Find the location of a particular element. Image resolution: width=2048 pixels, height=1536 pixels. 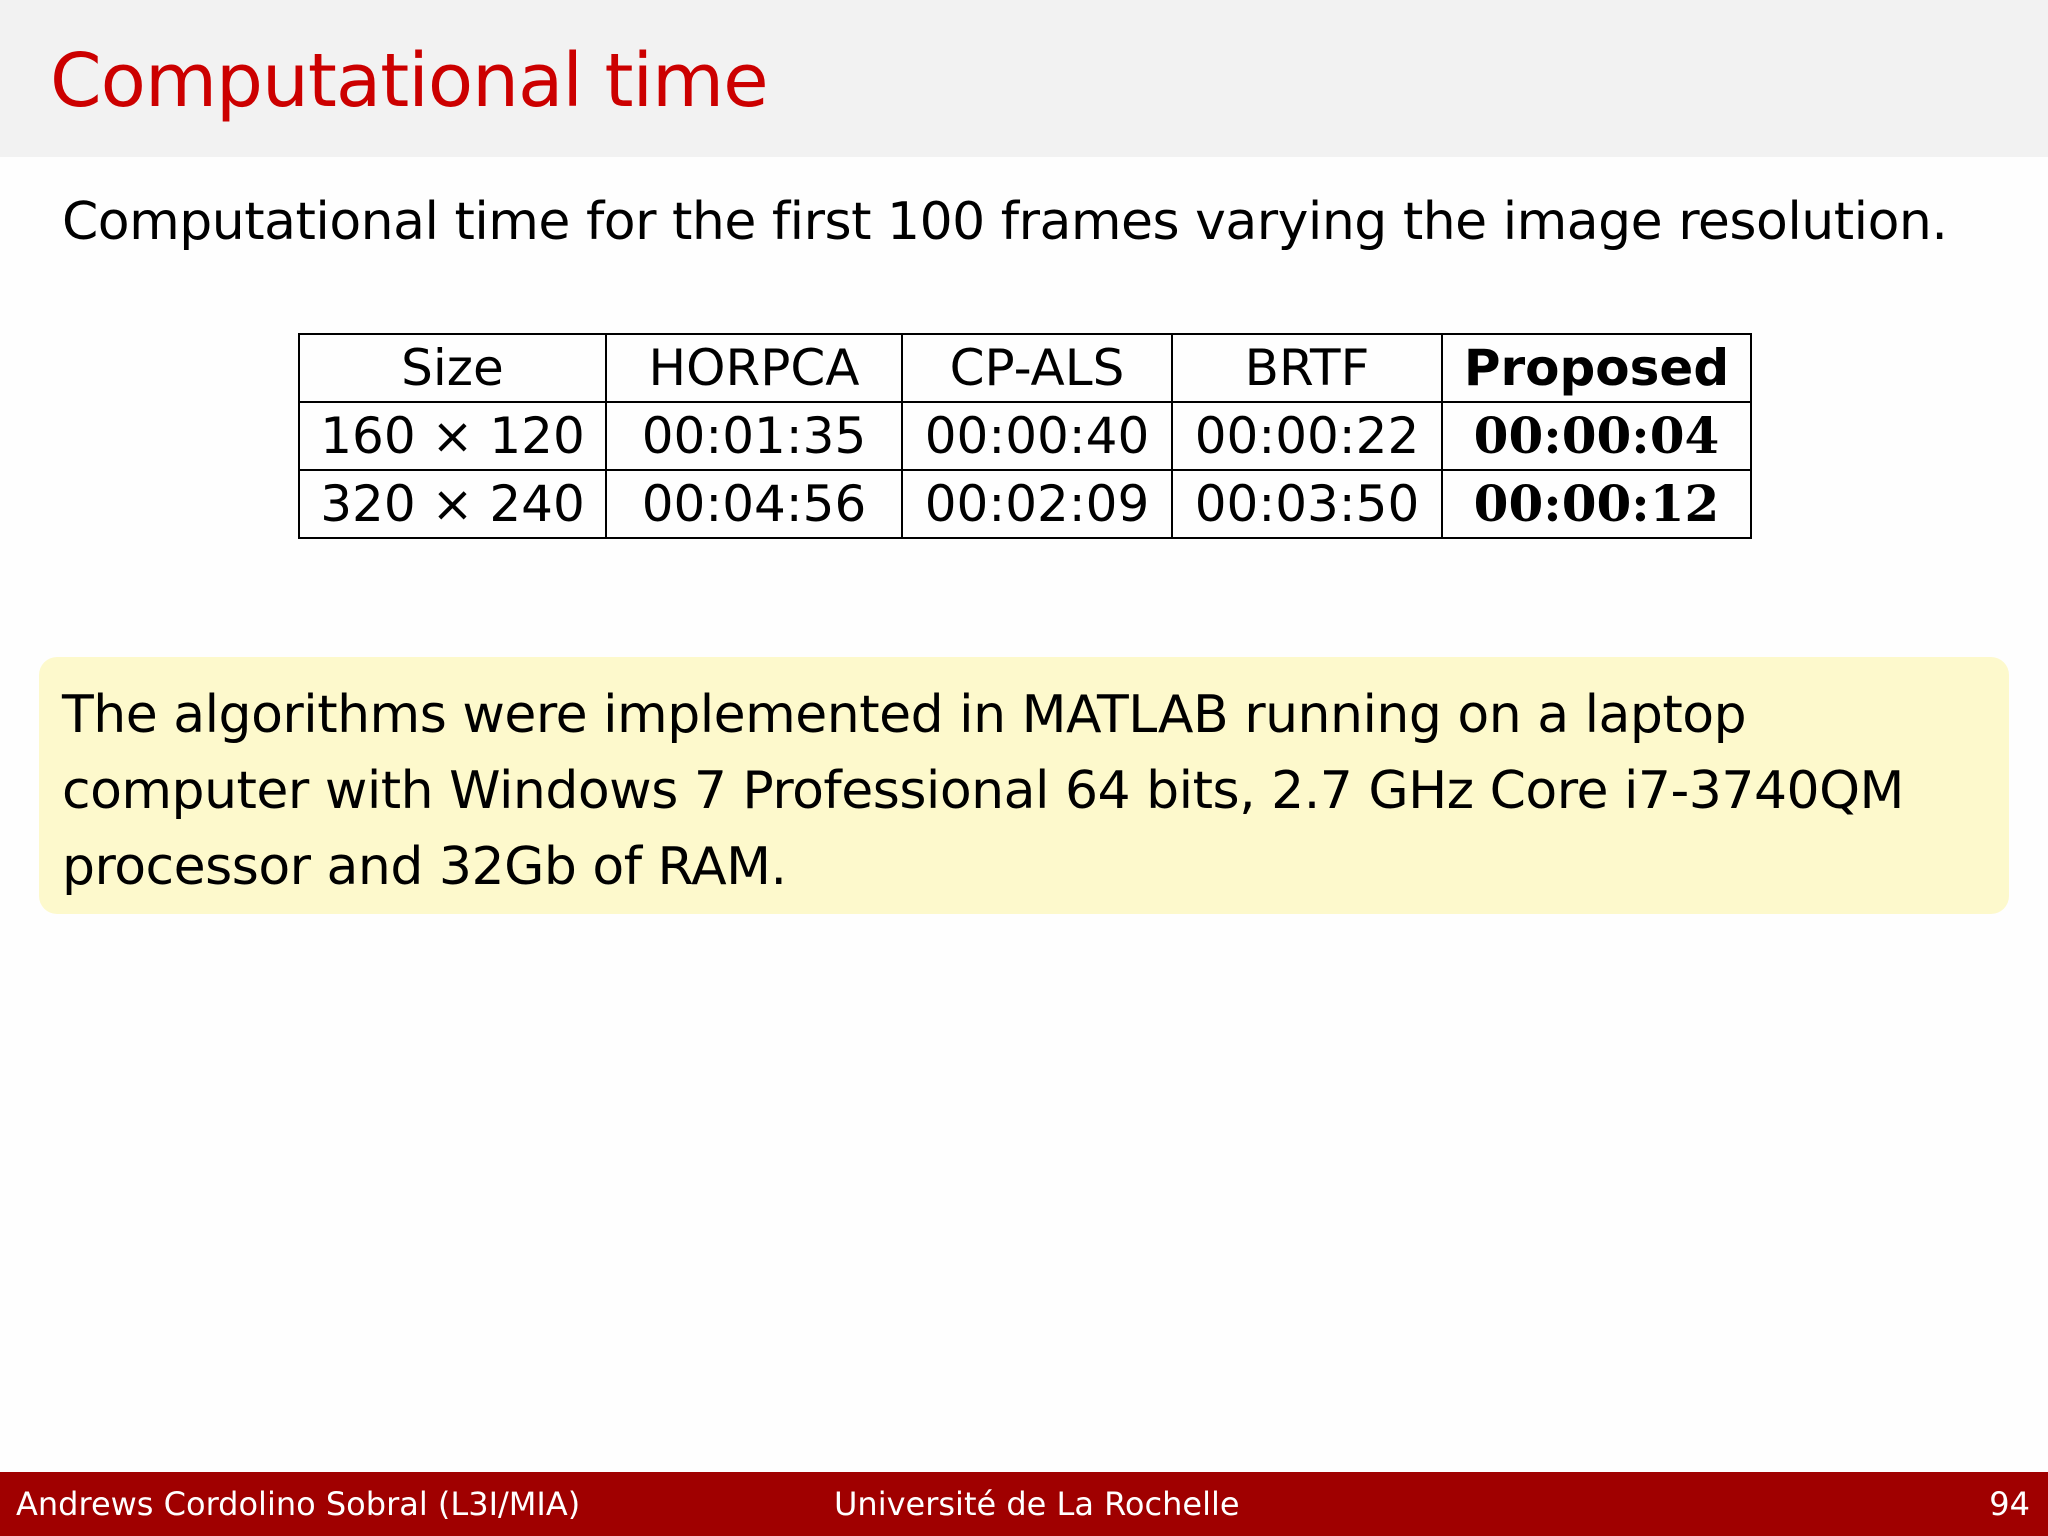

cell-size: 320 × 240 is located at coordinates (452, 504).